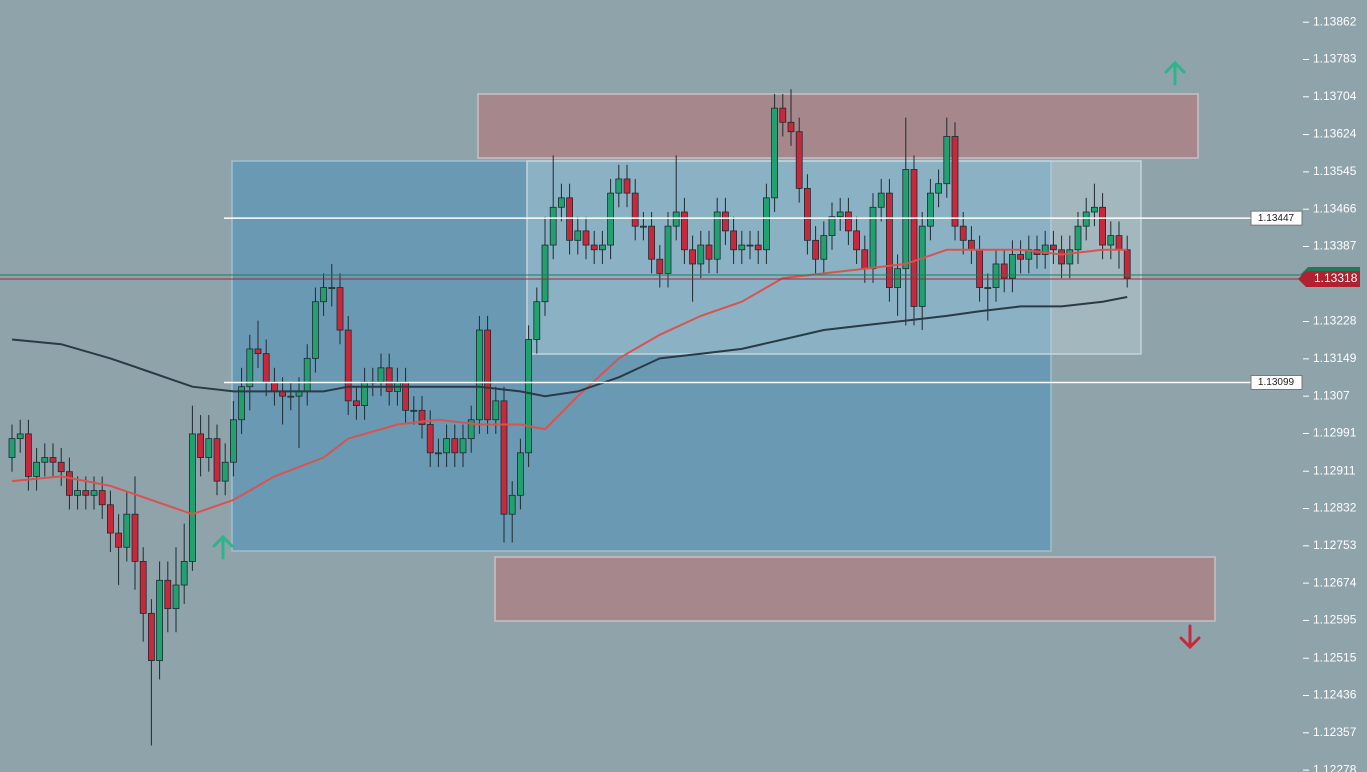  Describe the element at coordinates (1276, 382) in the screenshot. I see `price-label: 1.13099` at that location.